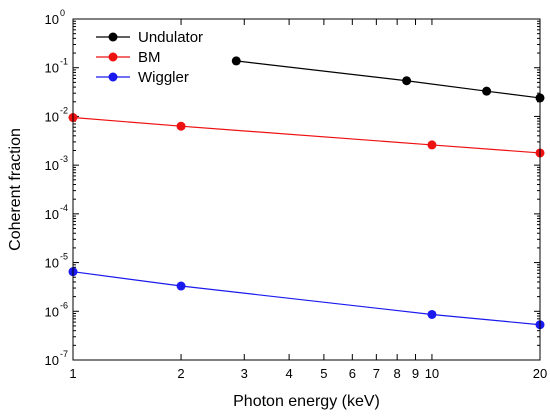  What do you see at coordinates (244, 373) in the screenshot?
I see `x-tick-label: 3` at bounding box center [244, 373].